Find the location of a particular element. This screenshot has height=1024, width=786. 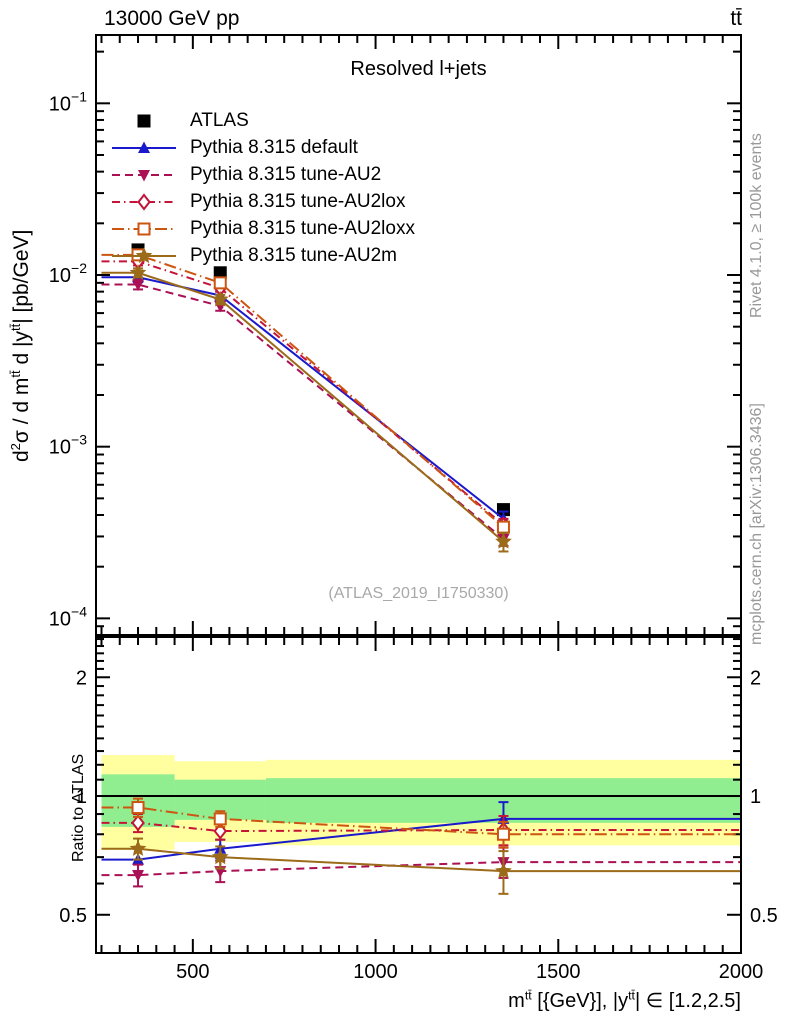

legend-sample-au2m is located at coordinates (144, 254).